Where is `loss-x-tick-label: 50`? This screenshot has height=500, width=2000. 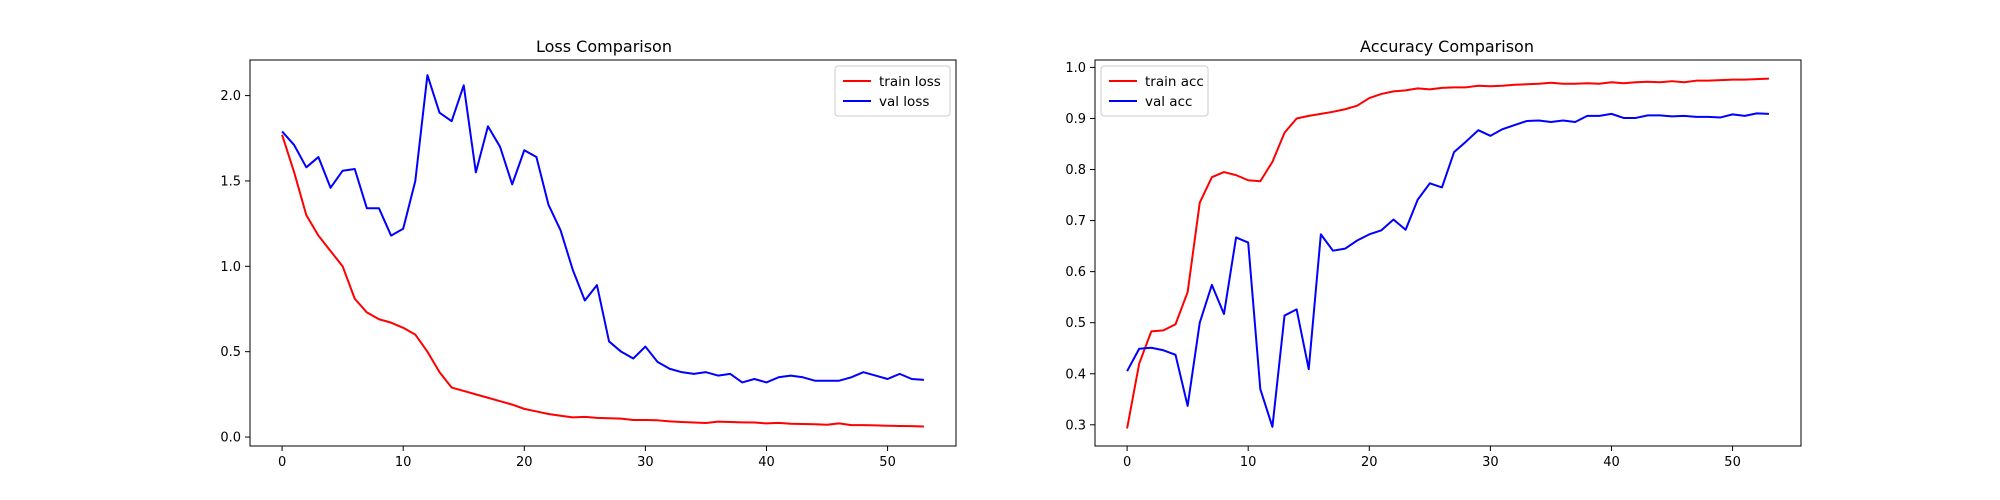
loss-x-tick-label: 50 is located at coordinates (887, 462).